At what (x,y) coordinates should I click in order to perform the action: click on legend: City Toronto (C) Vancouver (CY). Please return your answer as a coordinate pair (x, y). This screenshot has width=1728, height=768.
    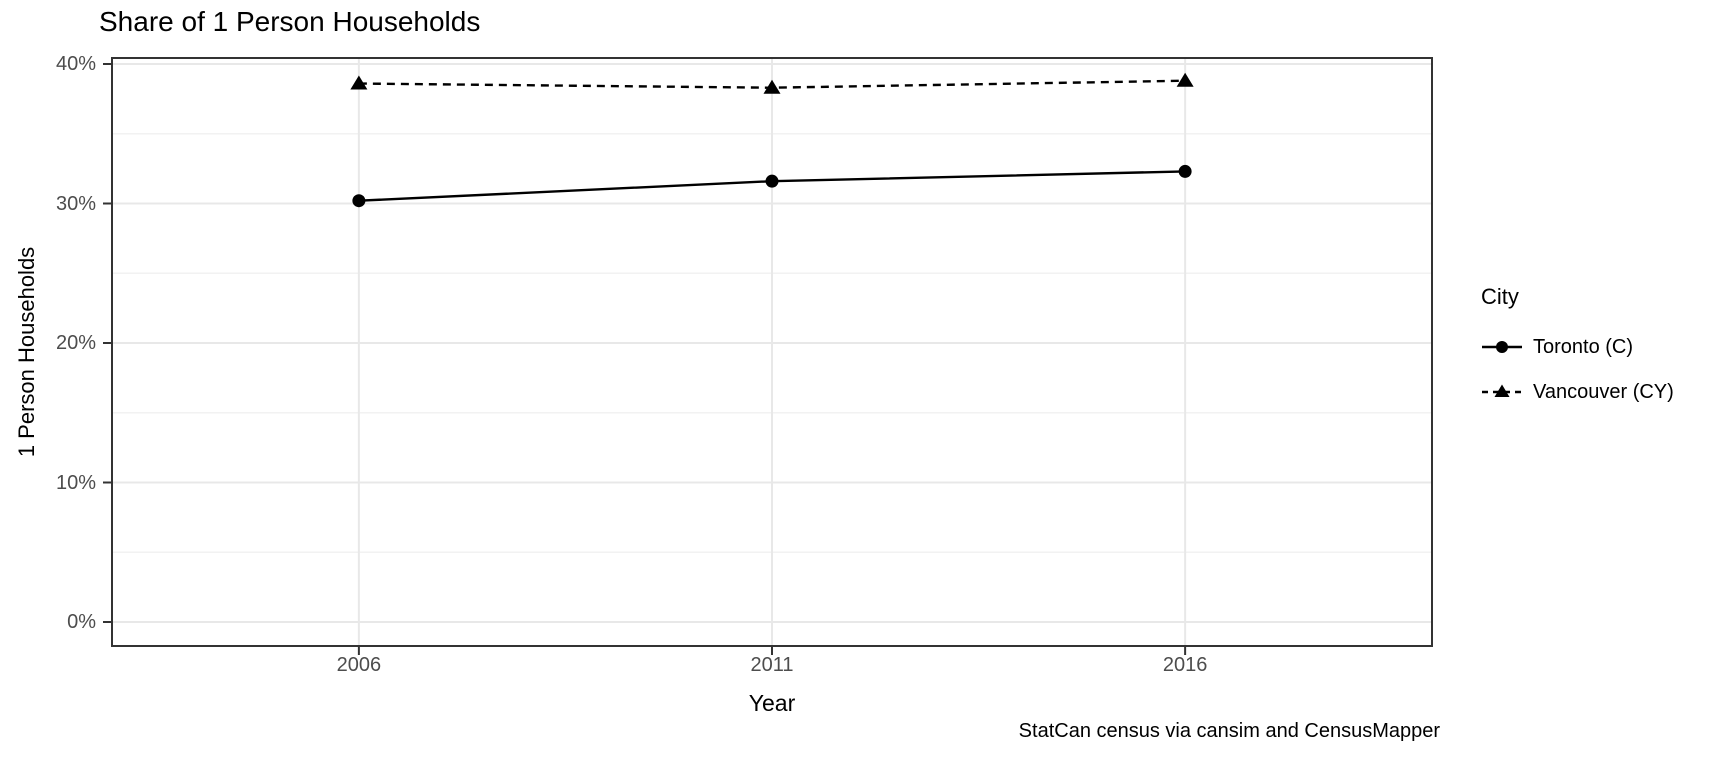
    Looking at the image, I should click on (1577, 354).